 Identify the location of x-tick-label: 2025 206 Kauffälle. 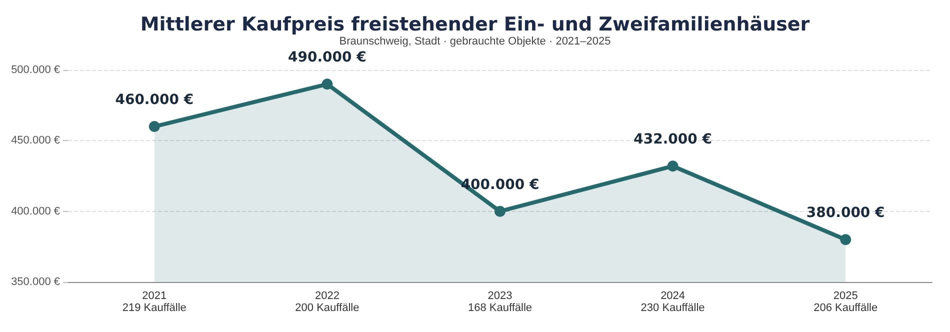
(846, 302).